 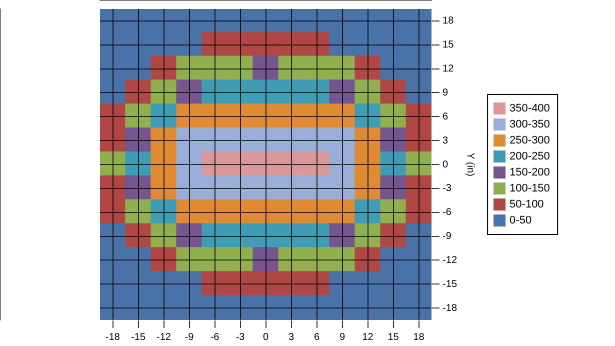 I want to click on y-axis-title: Y (in), so click(x=470, y=164).